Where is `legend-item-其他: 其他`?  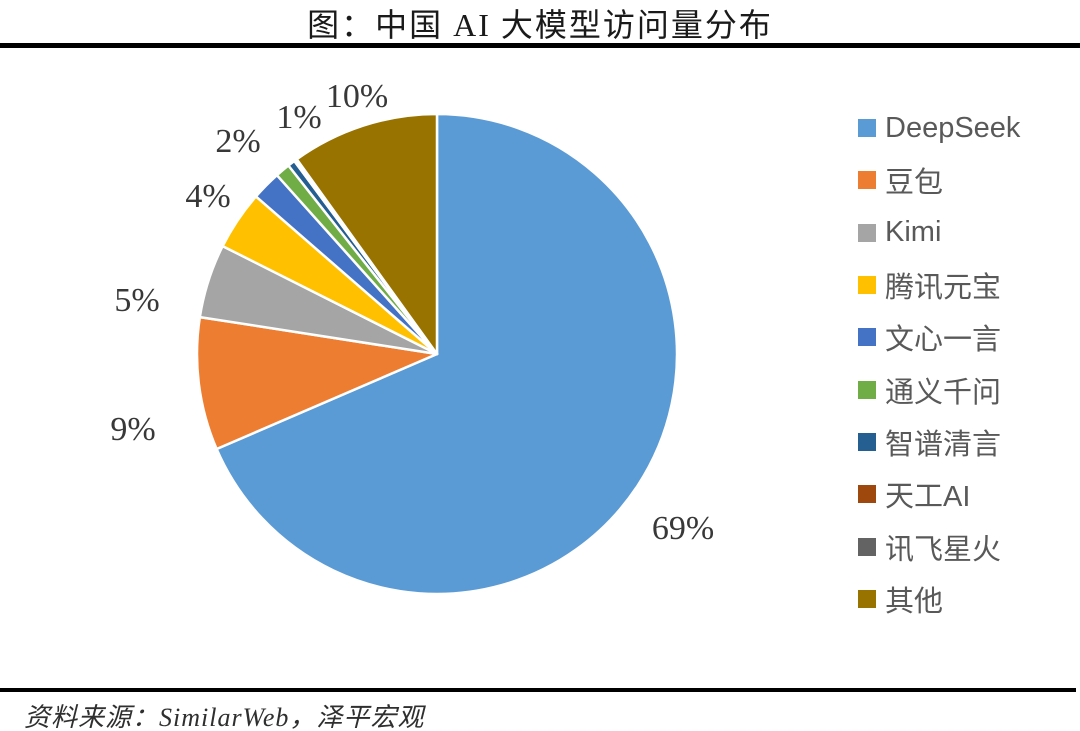 legend-item-其他: 其他 is located at coordinates (939, 599).